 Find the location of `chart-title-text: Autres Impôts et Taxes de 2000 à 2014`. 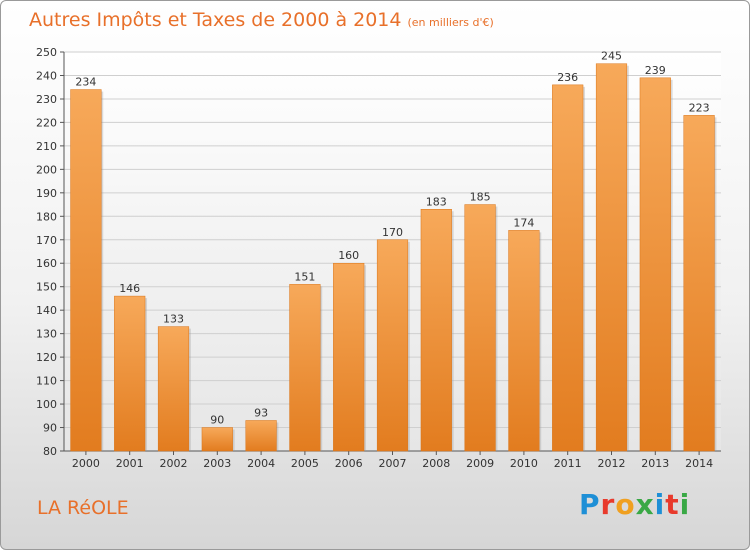

chart-title-text: Autres Impôts et Taxes de 2000 à 2014 is located at coordinates (215, 20).